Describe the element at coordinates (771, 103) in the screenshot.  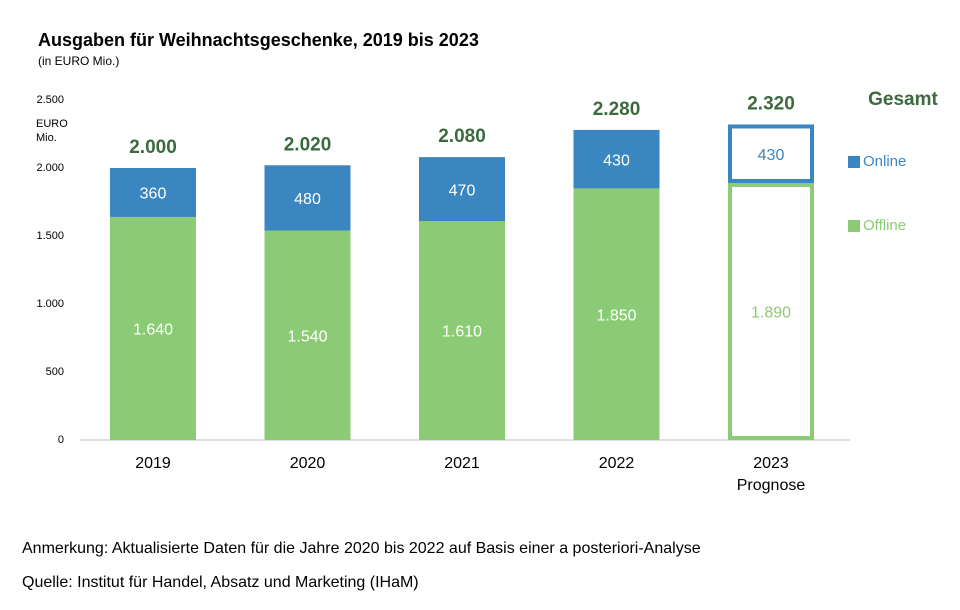
I see `total-label: 2.320` at that location.